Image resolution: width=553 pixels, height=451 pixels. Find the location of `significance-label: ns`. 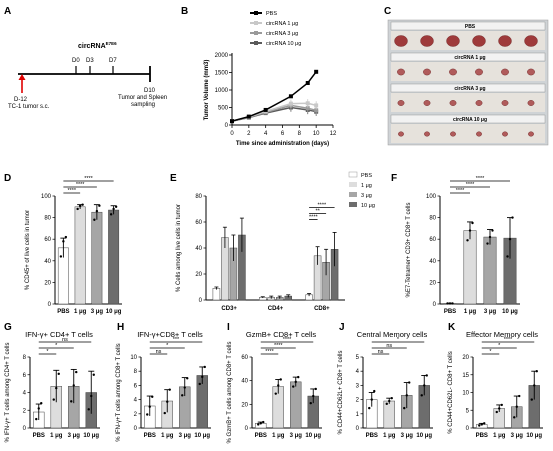

significance-label: ns is located at coordinates (159, 352).